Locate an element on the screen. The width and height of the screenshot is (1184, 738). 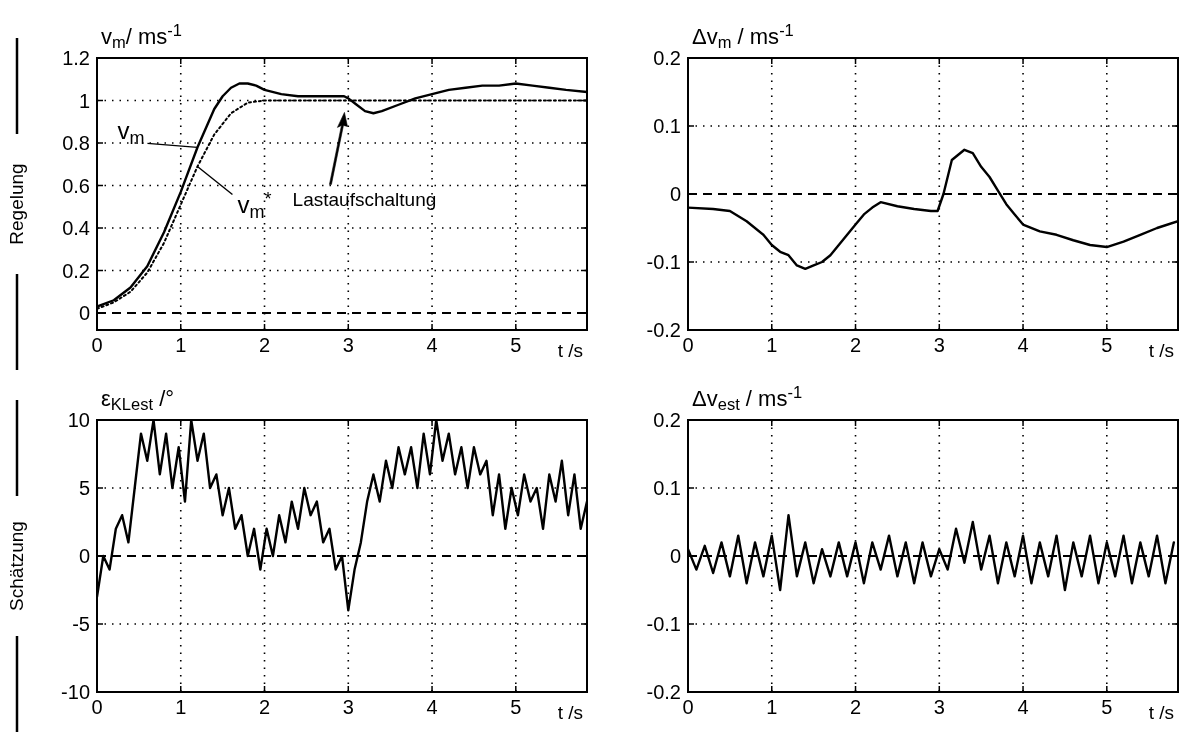
y-tick-label: 0.4 is located at coordinates (76, 228).